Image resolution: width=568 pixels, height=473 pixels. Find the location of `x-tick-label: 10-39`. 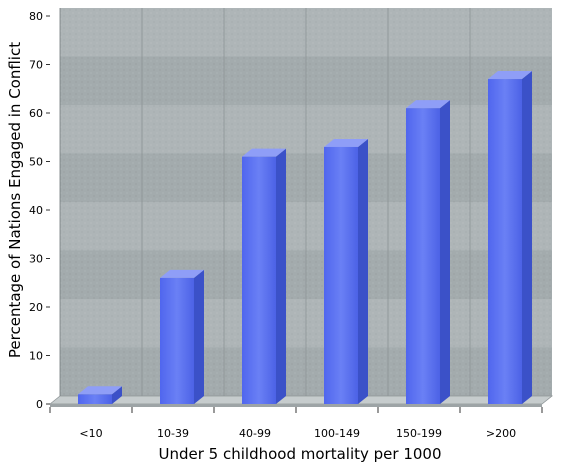

x-tick-label: 10-39 is located at coordinates (173, 433).